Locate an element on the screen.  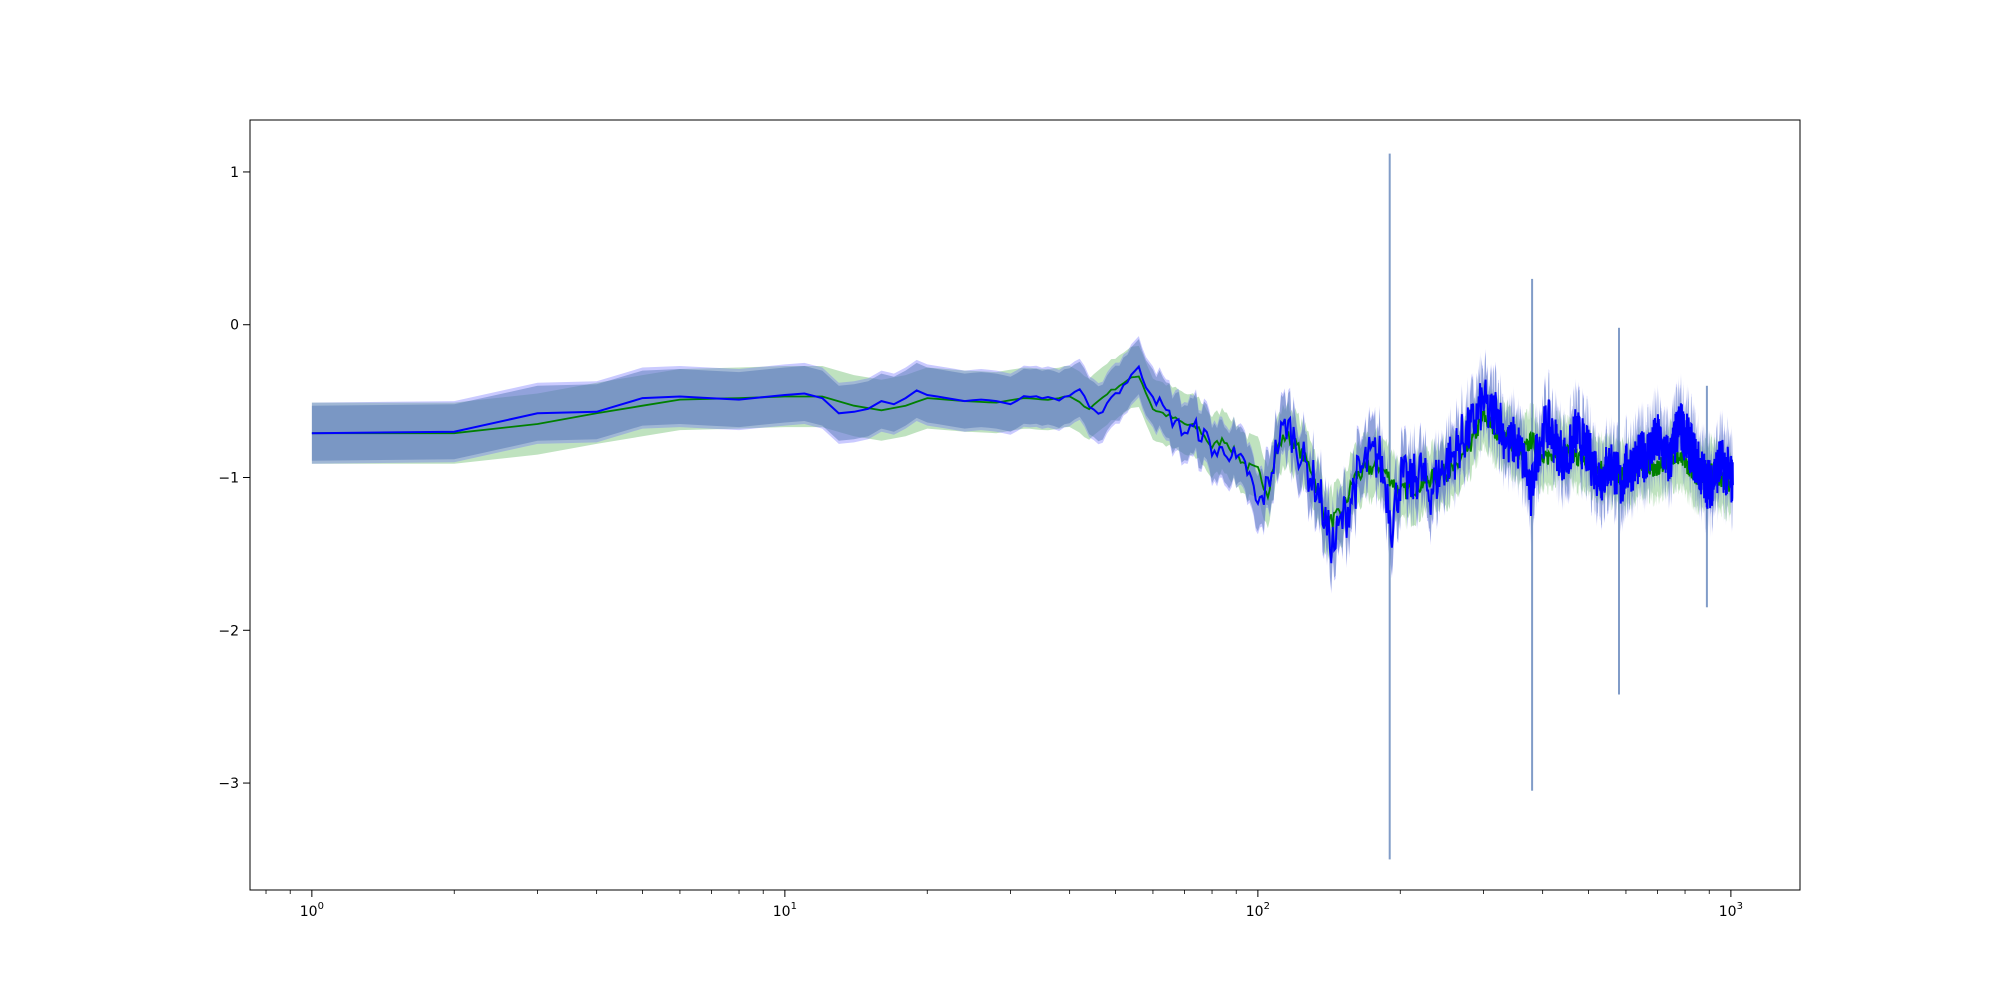
y-tick-label-1: 0 is located at coordinates (234, 326).